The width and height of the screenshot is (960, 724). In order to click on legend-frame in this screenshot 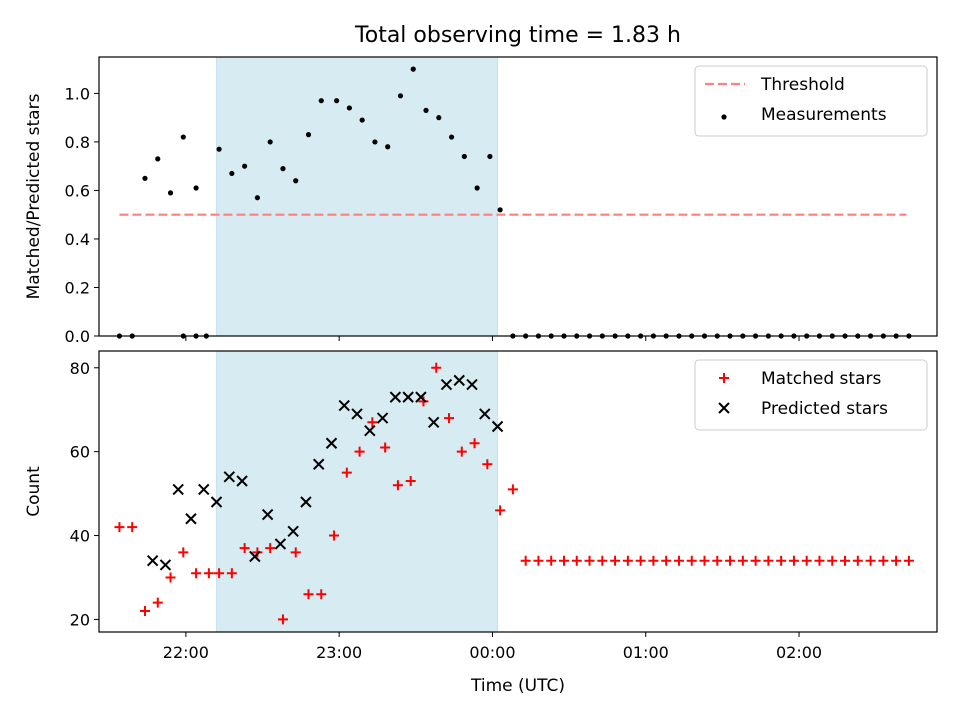, I will do `click(811, 101)`.